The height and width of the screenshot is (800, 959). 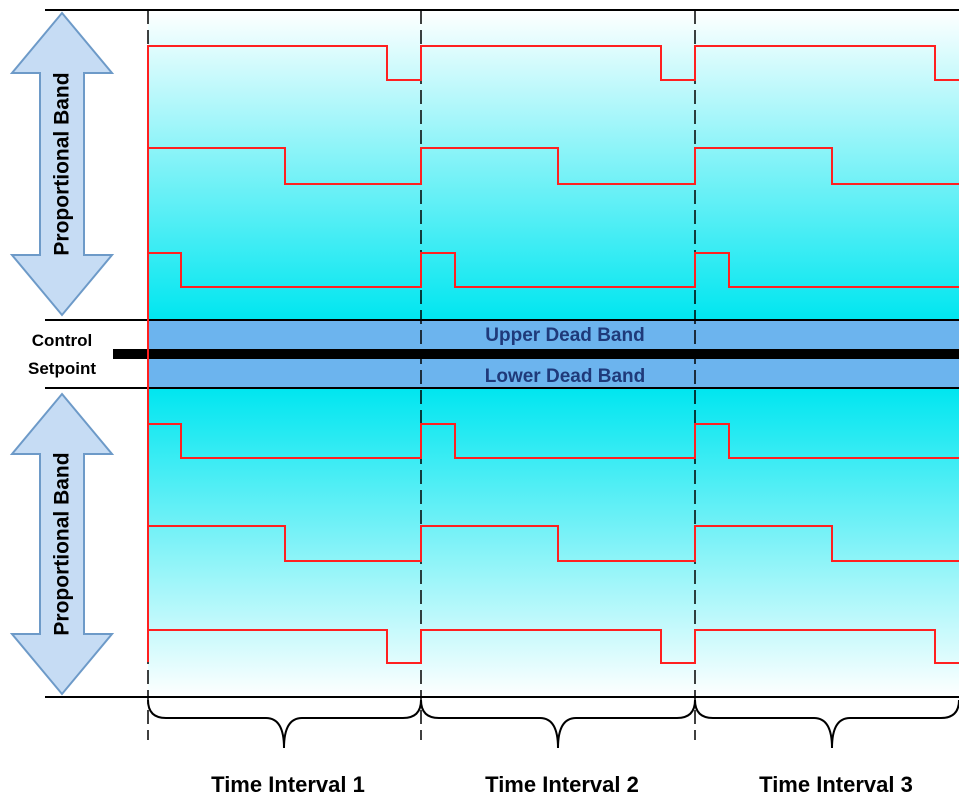 I want to click on upper-dead-band-label: Upper Dead Band, so click(x=564, y=335).